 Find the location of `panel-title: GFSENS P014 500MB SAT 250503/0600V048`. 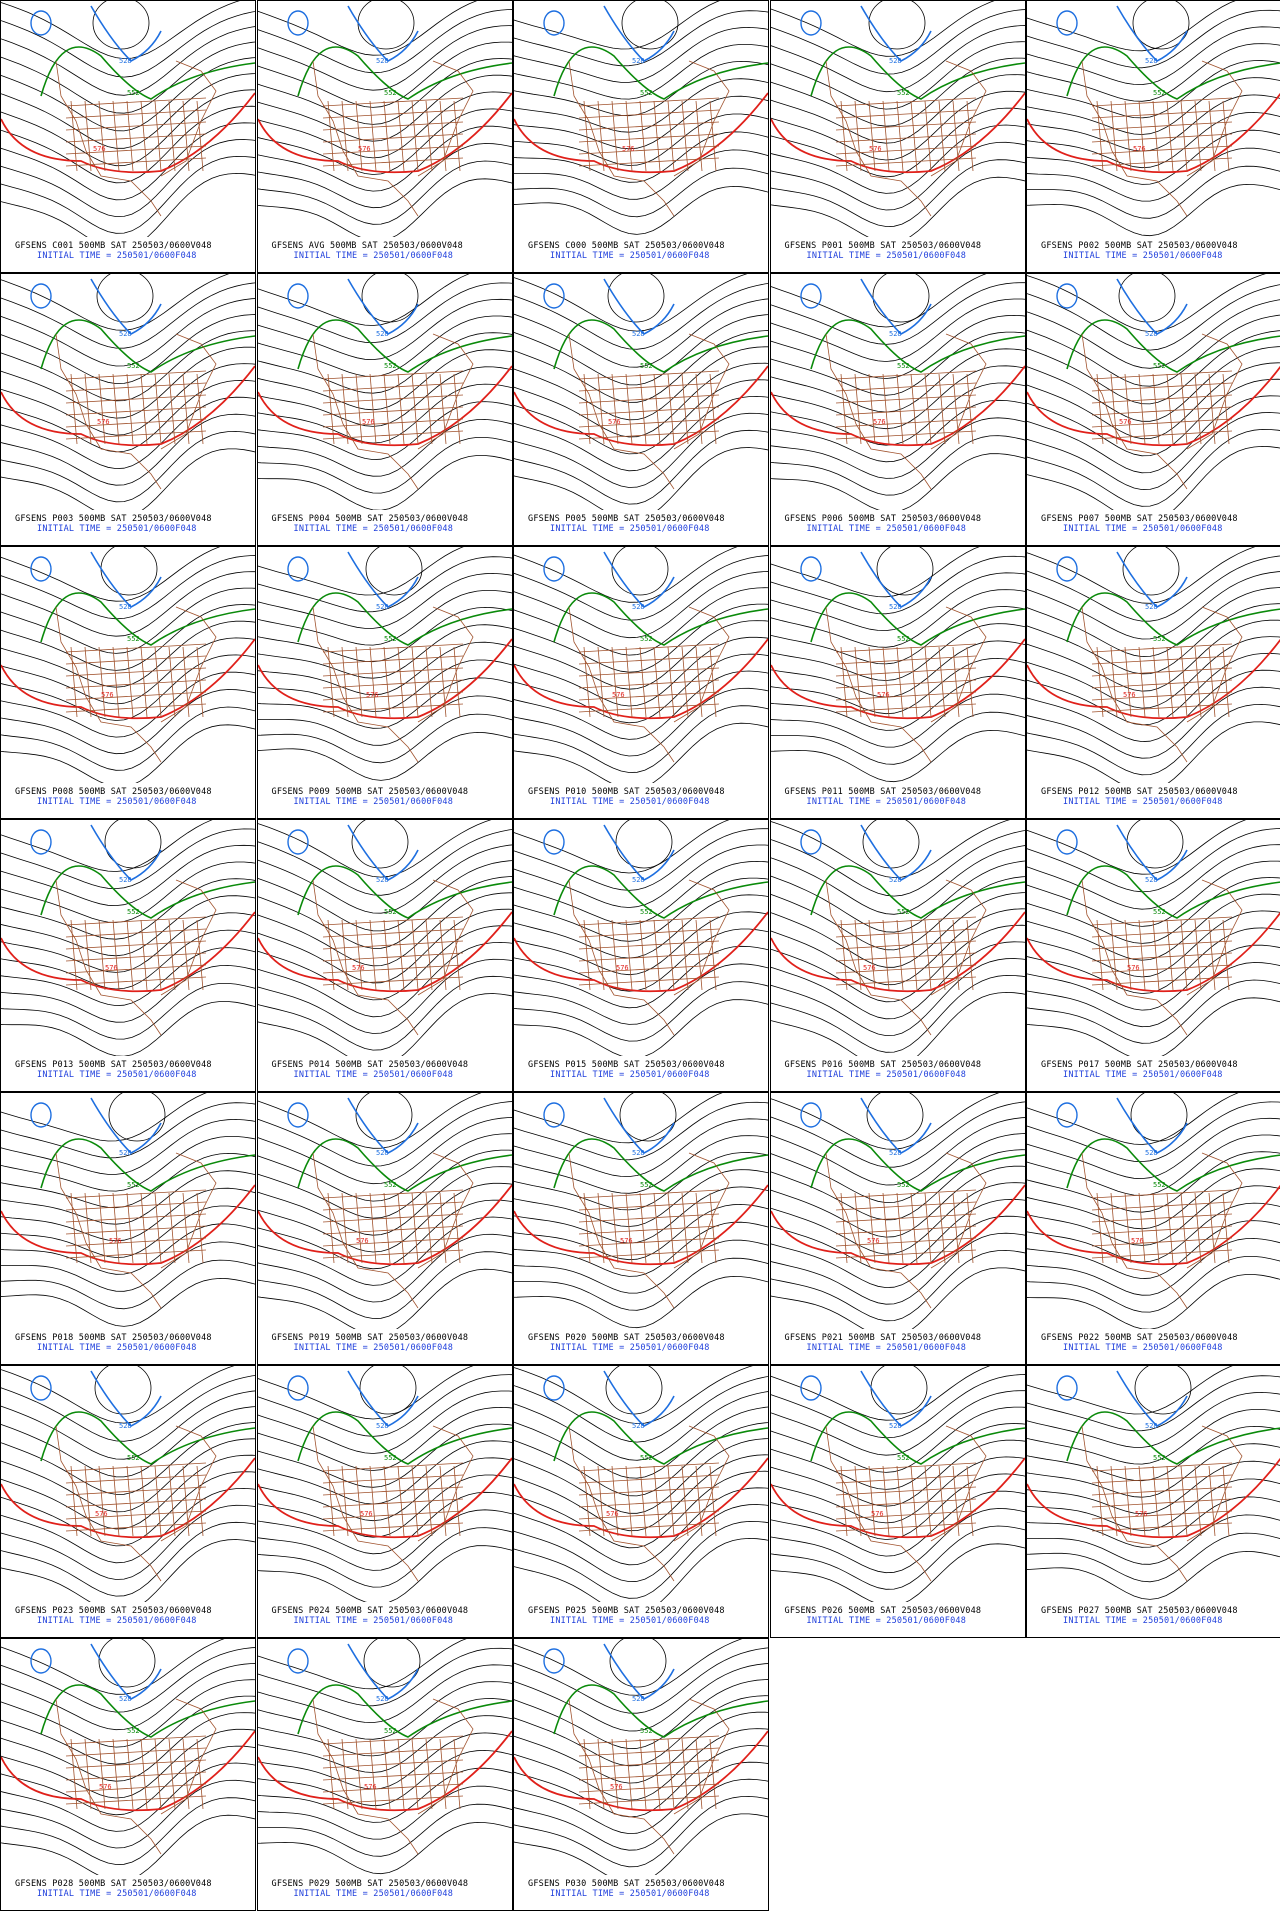

panel-title: GFSENS P014 500MB SAT 250503/0600V048 is located at coordinates (370, 1065).